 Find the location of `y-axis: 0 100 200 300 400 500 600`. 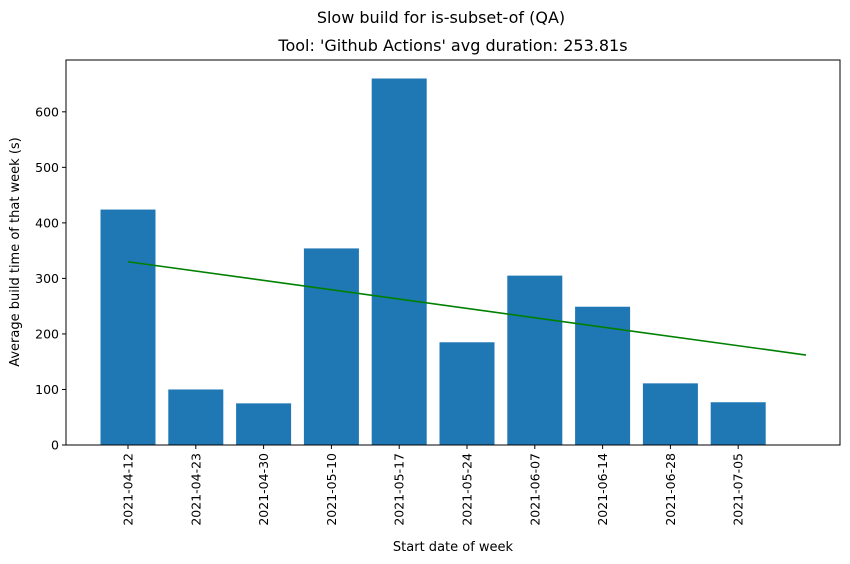

y-axis: 0 100 200 300 400 500 600 is located at coordinates (50, 278).